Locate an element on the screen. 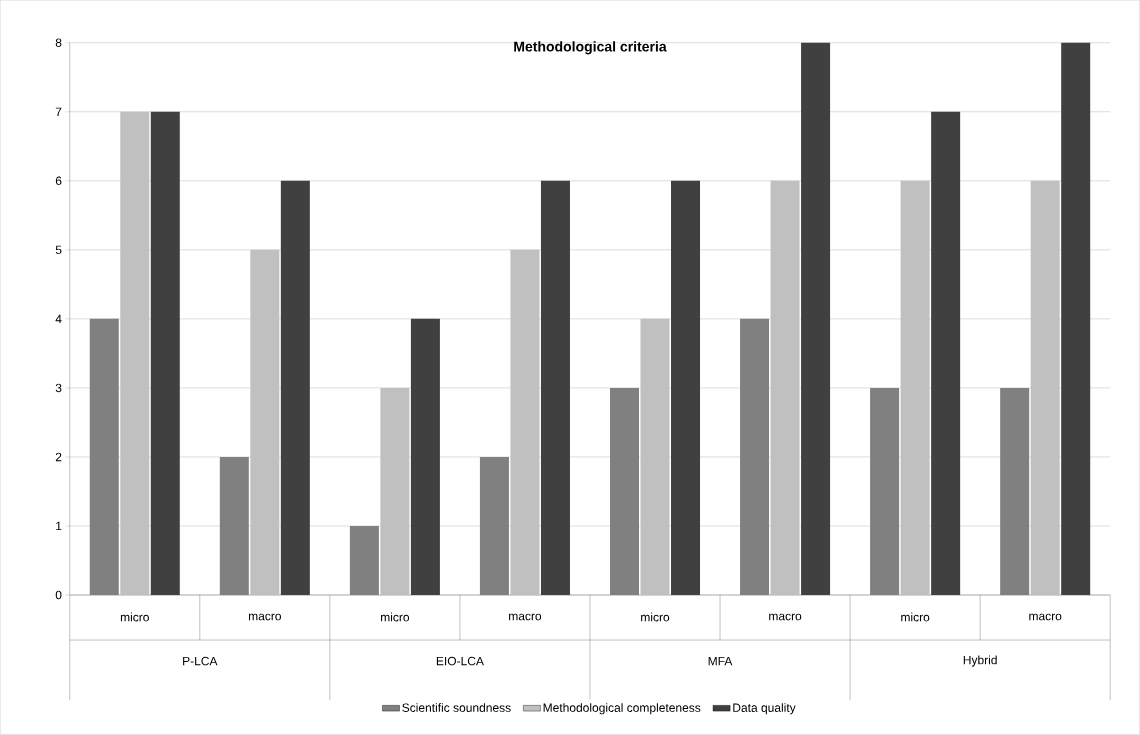  y-tick-label: 0 is located at coordinates (58, 595).